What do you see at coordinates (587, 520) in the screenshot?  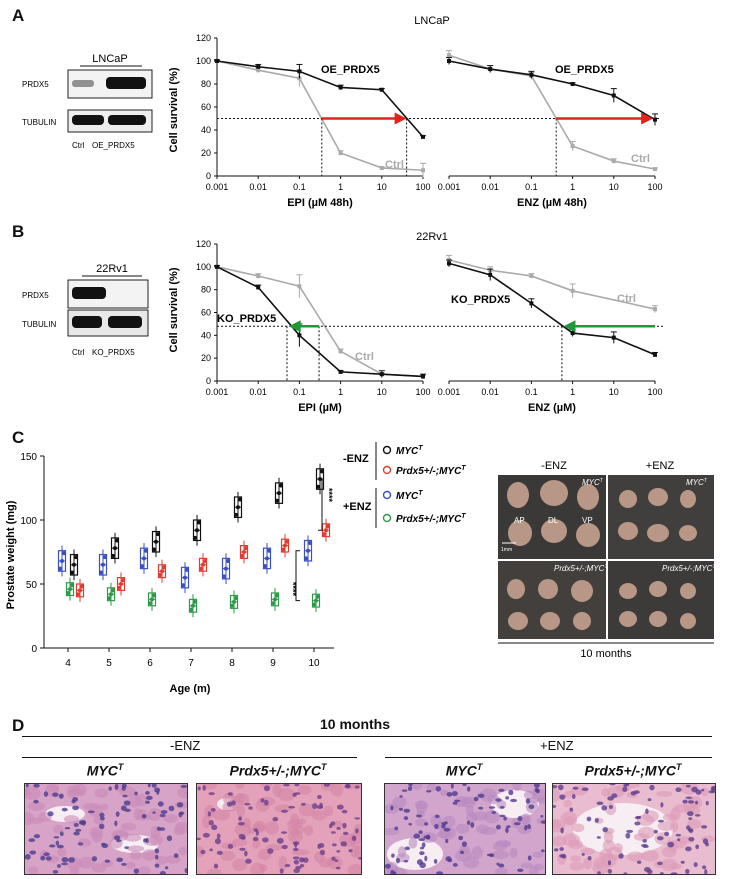 I see `lobe-label-vp: VP` at bounding box center [587, 520].